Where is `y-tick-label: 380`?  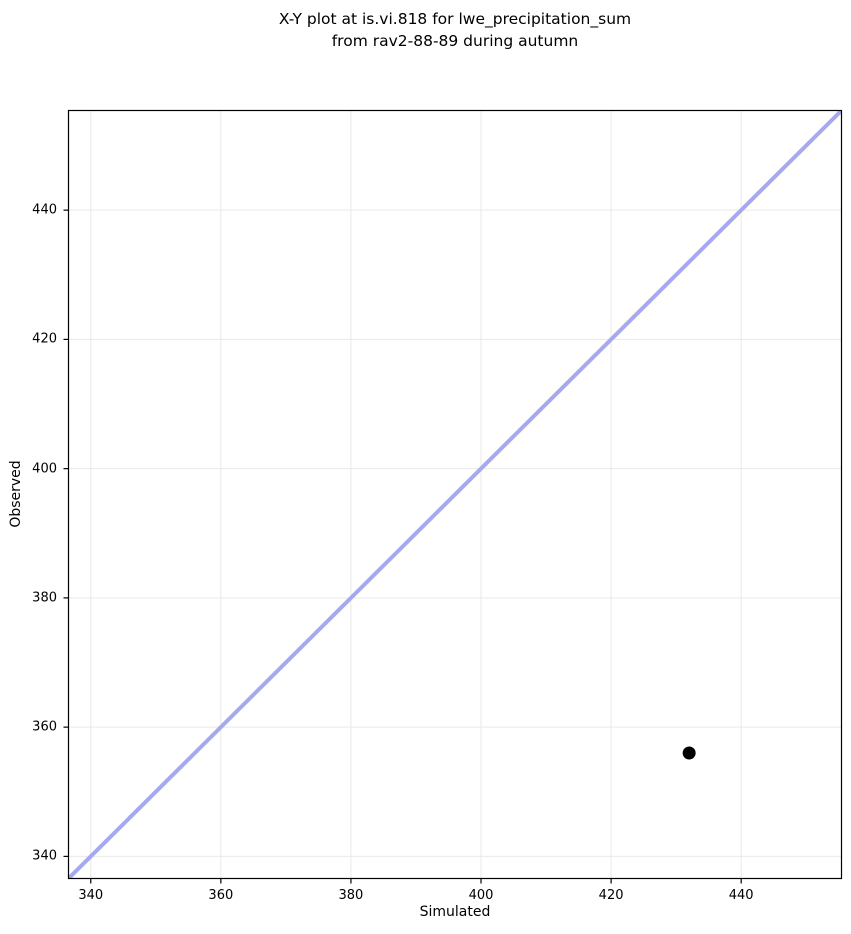 y-tick-label: 380 is located at coordinates (44, 598).